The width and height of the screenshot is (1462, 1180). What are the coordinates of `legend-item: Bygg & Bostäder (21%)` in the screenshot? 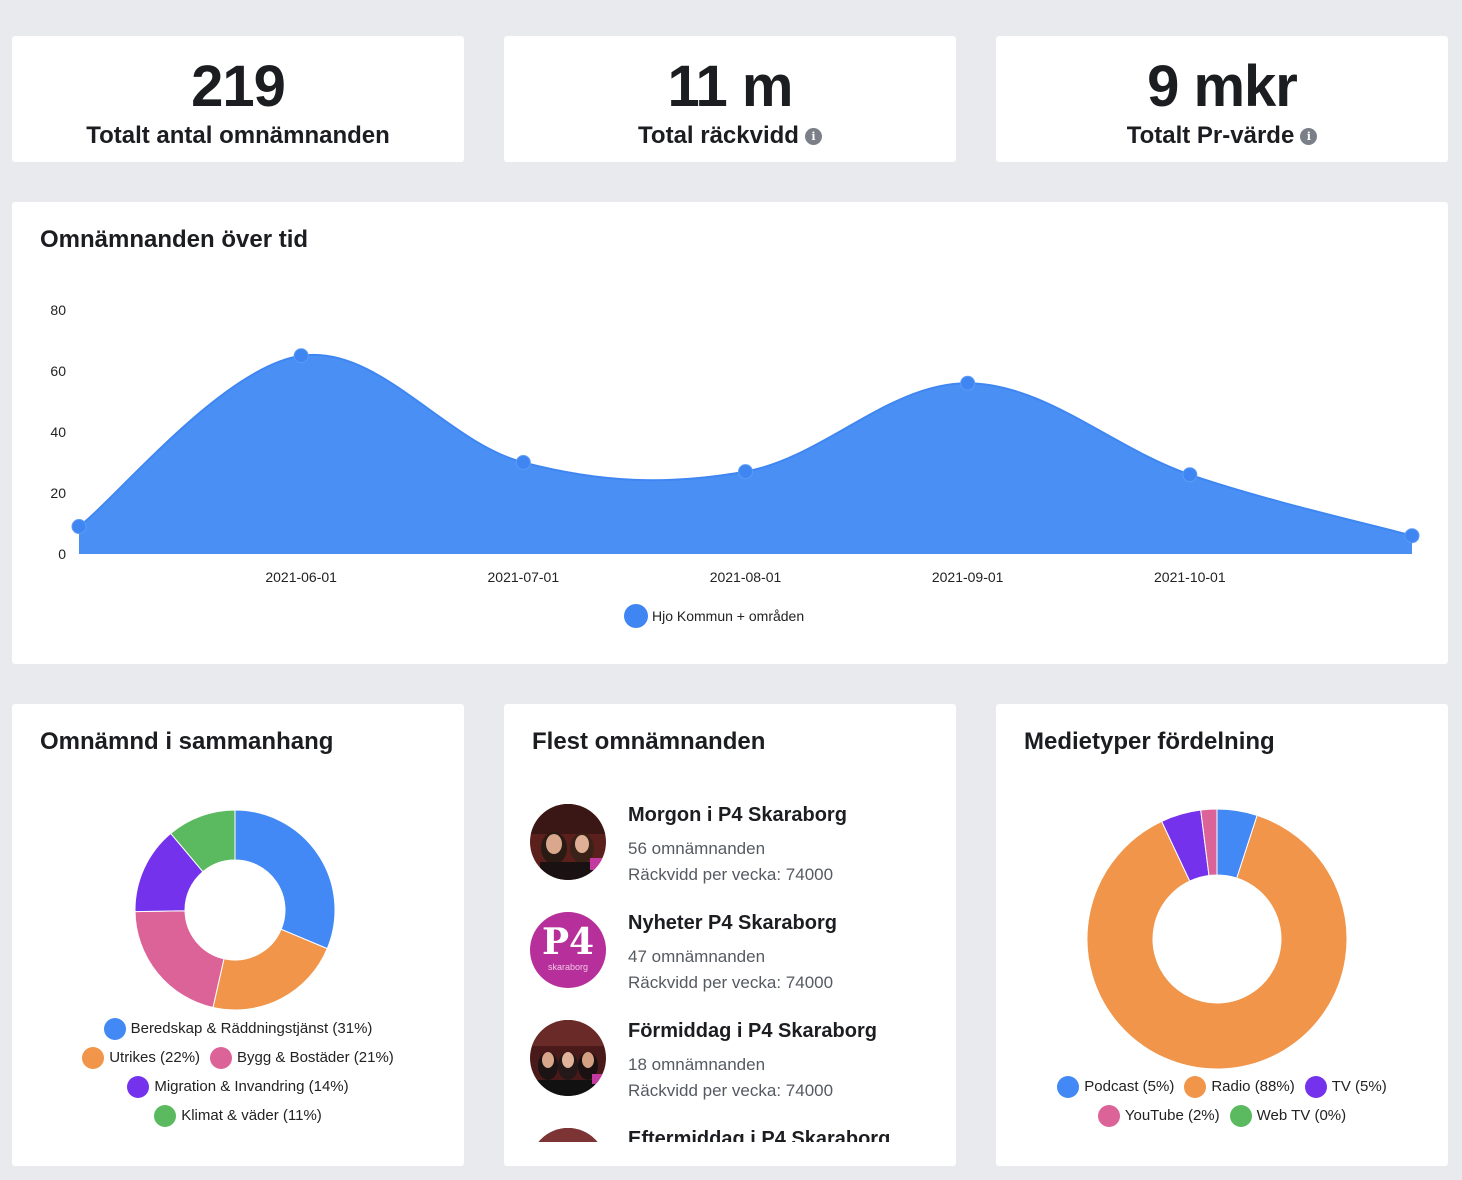 It's located at (302, 1057).